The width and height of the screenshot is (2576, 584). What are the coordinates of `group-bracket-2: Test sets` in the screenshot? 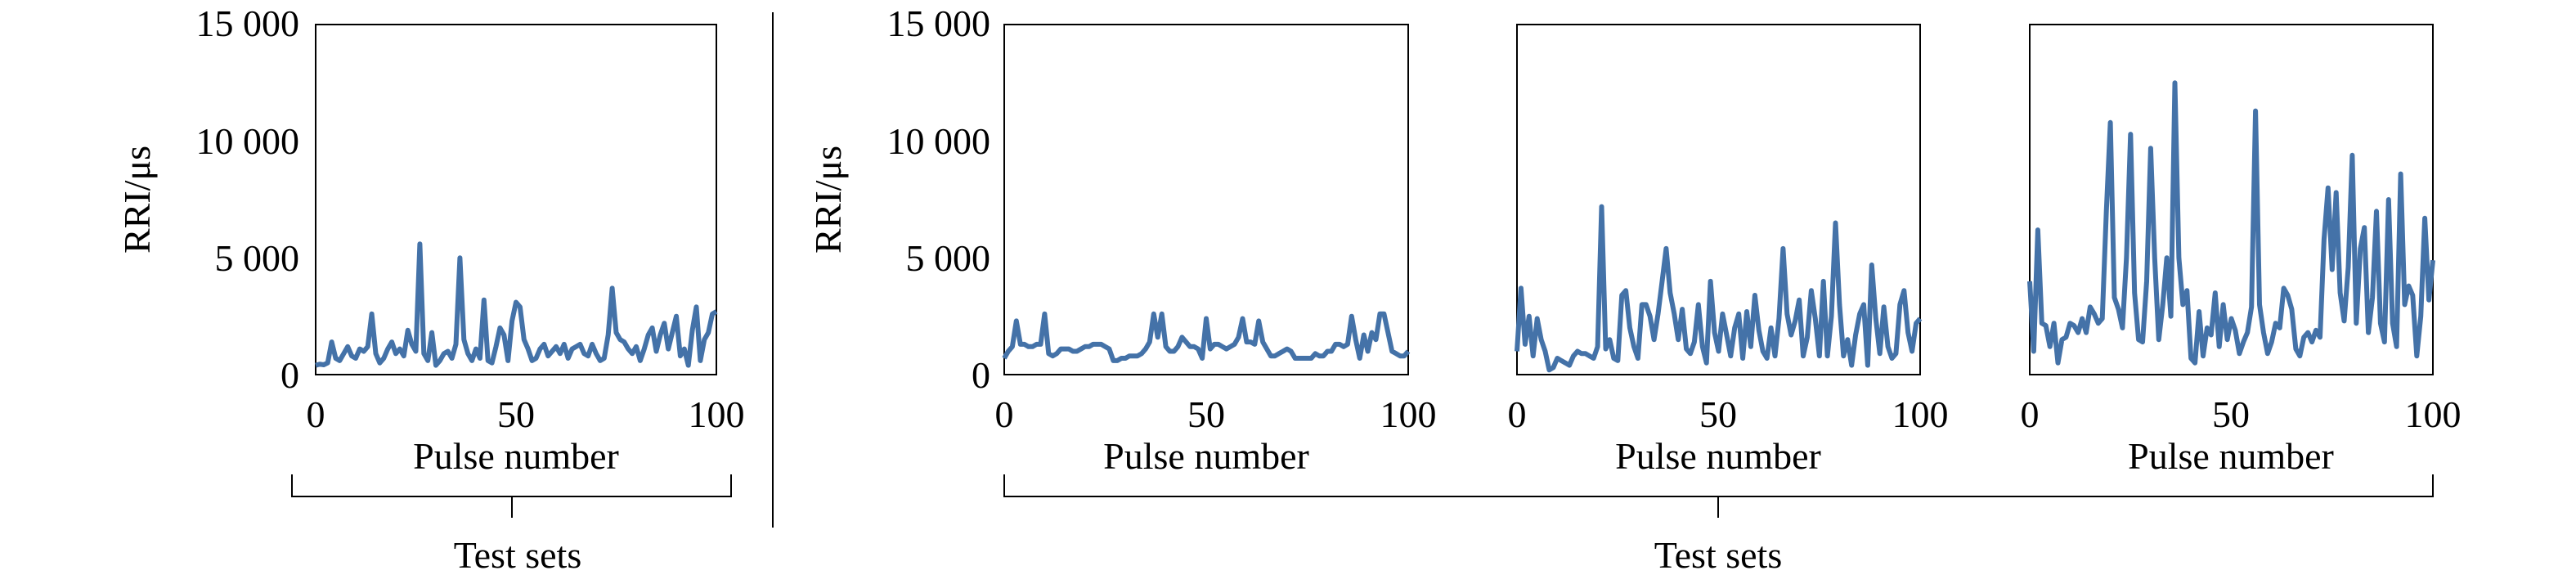 It's located at (1718, 525).